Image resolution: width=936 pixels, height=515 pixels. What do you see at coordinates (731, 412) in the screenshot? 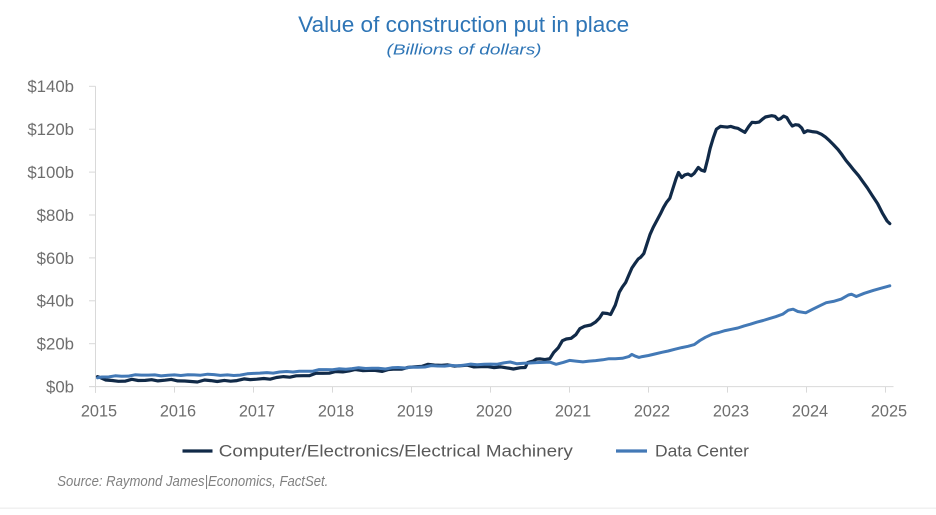
I see `svg-text: 2023` at bounding box center [731, 412].